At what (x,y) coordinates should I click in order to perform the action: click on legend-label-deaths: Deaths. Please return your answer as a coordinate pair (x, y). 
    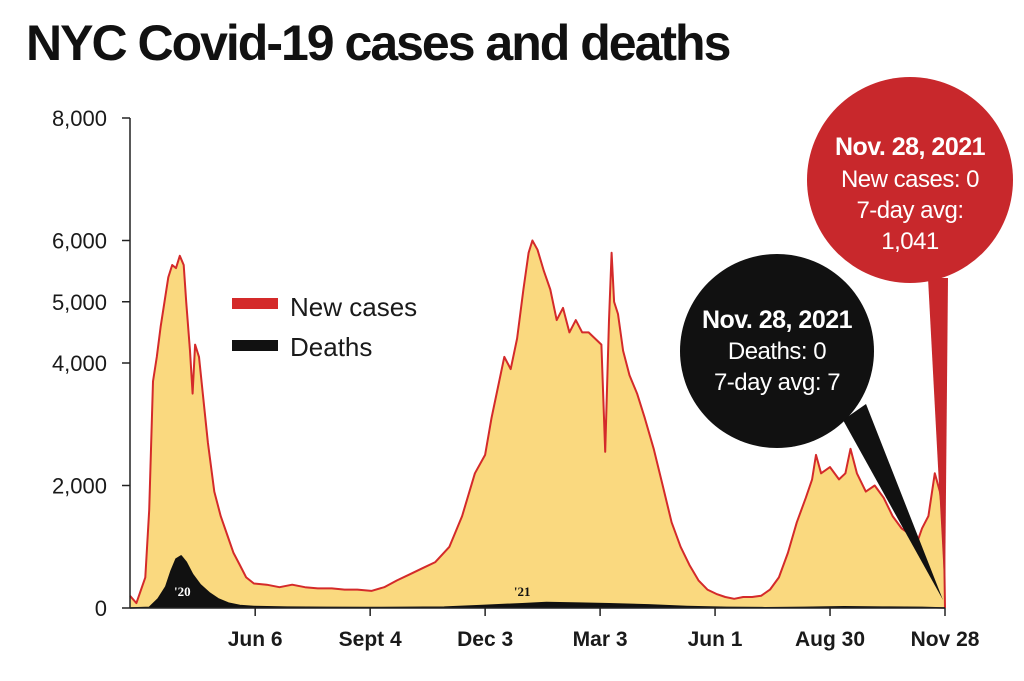
    Looking at the image, I should click on (331, 347).